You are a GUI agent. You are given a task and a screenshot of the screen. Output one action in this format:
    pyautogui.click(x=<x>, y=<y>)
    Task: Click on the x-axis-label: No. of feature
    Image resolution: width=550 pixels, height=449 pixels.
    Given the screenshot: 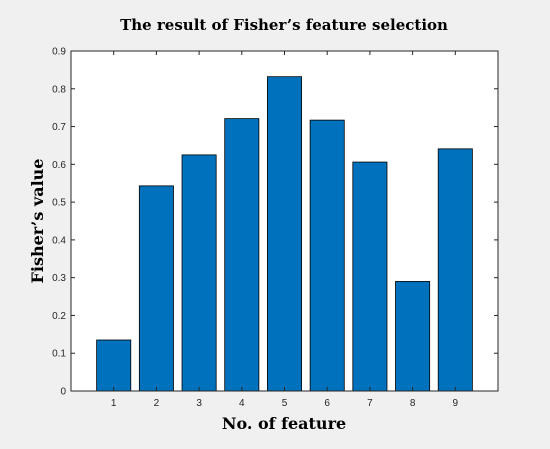 What is the action you would take?
    pyautogui.click(x=284, y=423)
    